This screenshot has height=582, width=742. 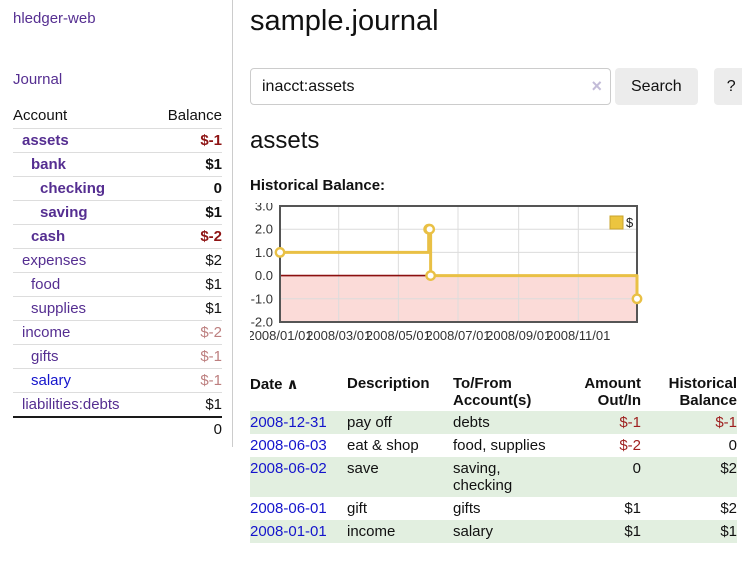 I want to click on account-row: bank $1, so click(x=117, y=164).